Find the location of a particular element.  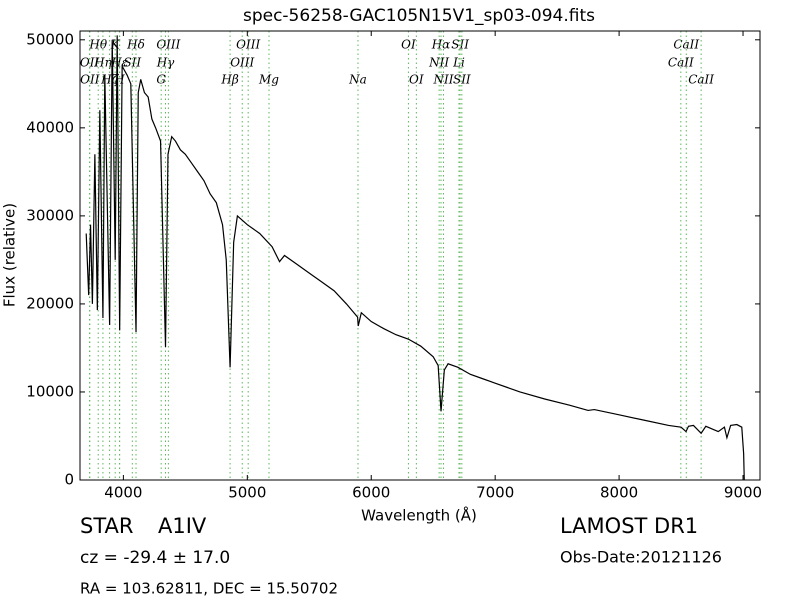

spectral-line-label: Mg is located at coordinates (268, 80).